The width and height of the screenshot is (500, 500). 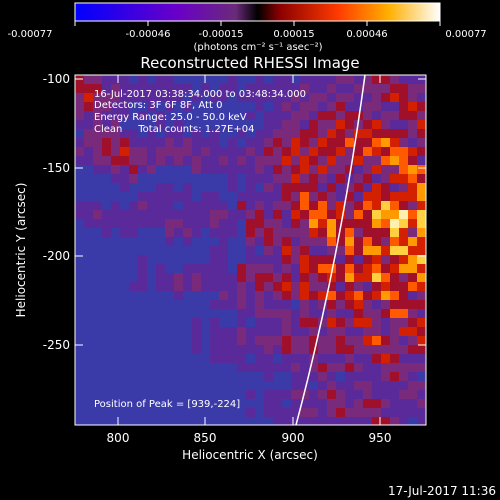 I want to click on colorbar-tick-label: 0.00015, so click(x=293, y=34).